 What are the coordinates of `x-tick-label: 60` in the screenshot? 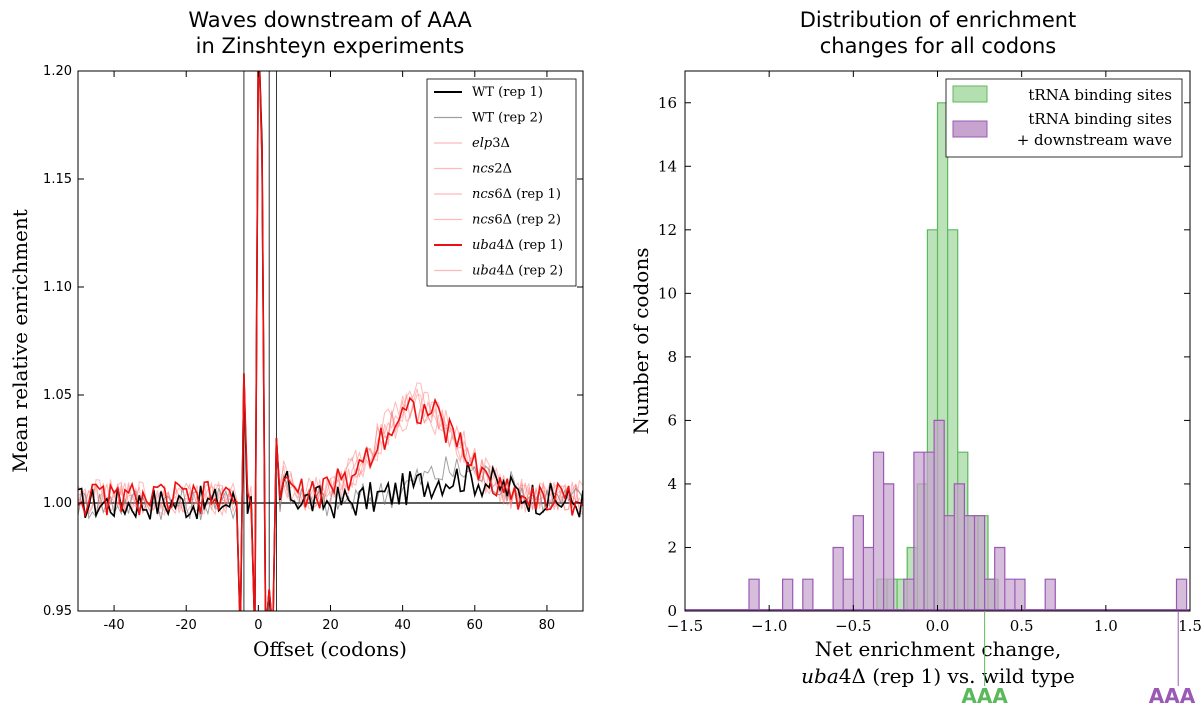 It's located at (475, 625).